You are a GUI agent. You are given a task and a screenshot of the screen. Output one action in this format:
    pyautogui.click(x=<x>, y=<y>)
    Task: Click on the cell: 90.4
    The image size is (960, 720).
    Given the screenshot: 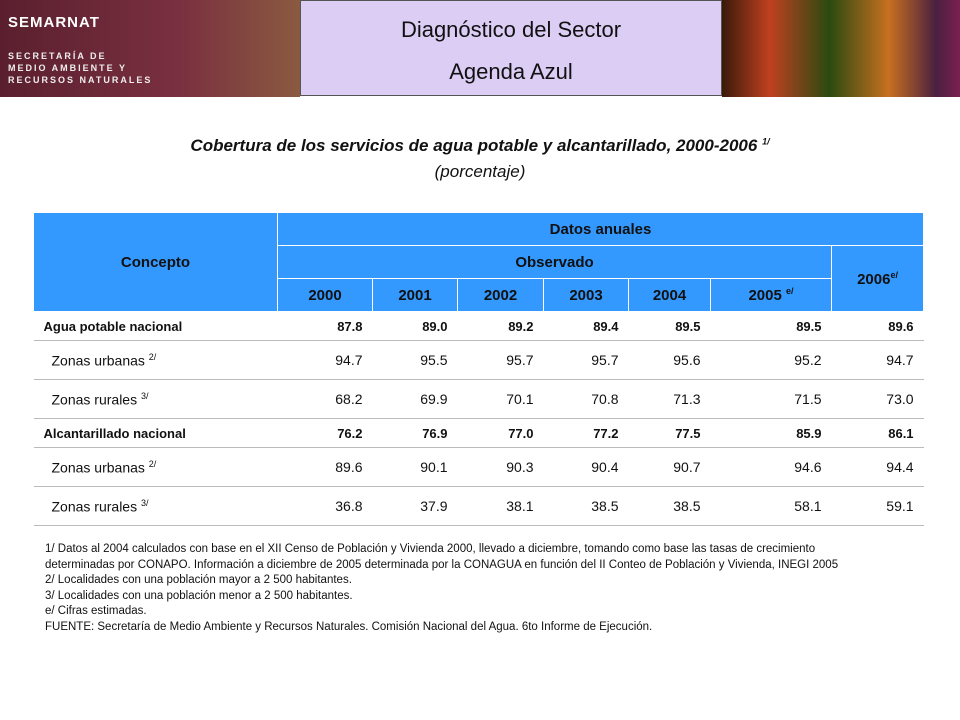 What is the action you would take?
    pyautogui.click(x=586, y=467)
    